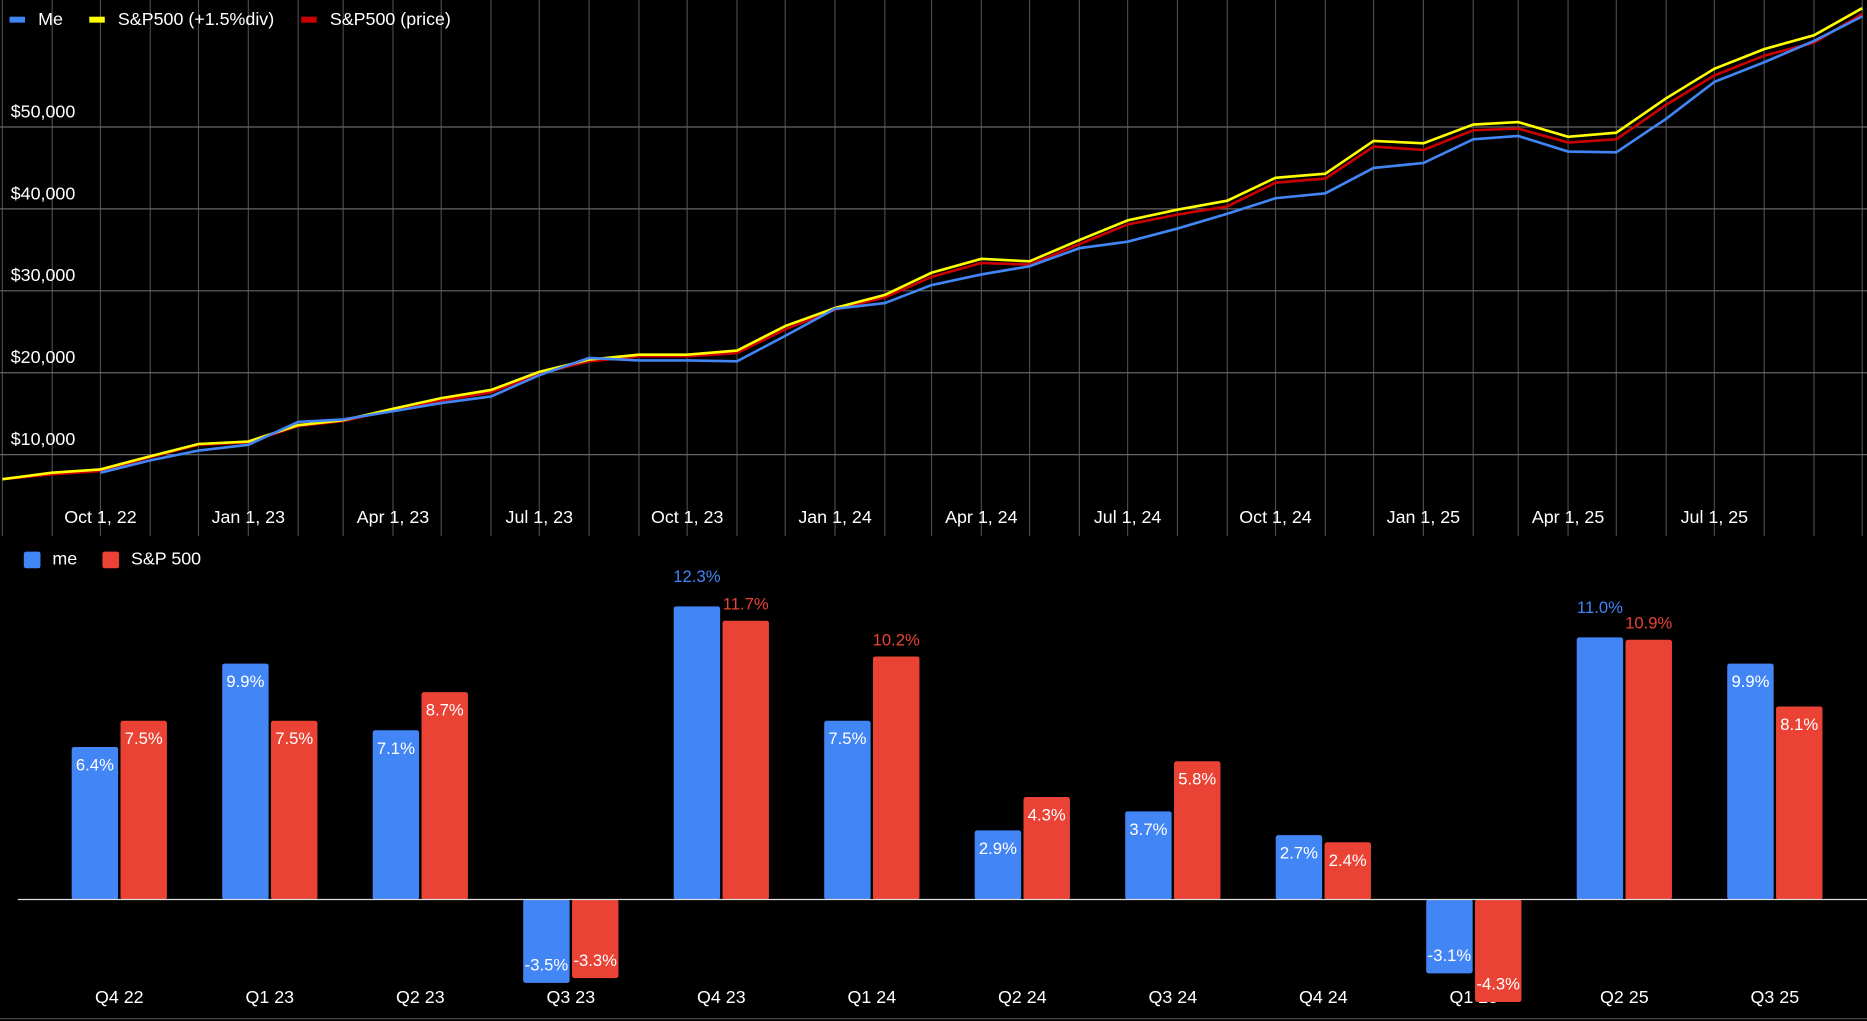  Describe the element at coordinates (390, 19) in the screenshot. I see `legend-label: S&P500 (price)` at that location.